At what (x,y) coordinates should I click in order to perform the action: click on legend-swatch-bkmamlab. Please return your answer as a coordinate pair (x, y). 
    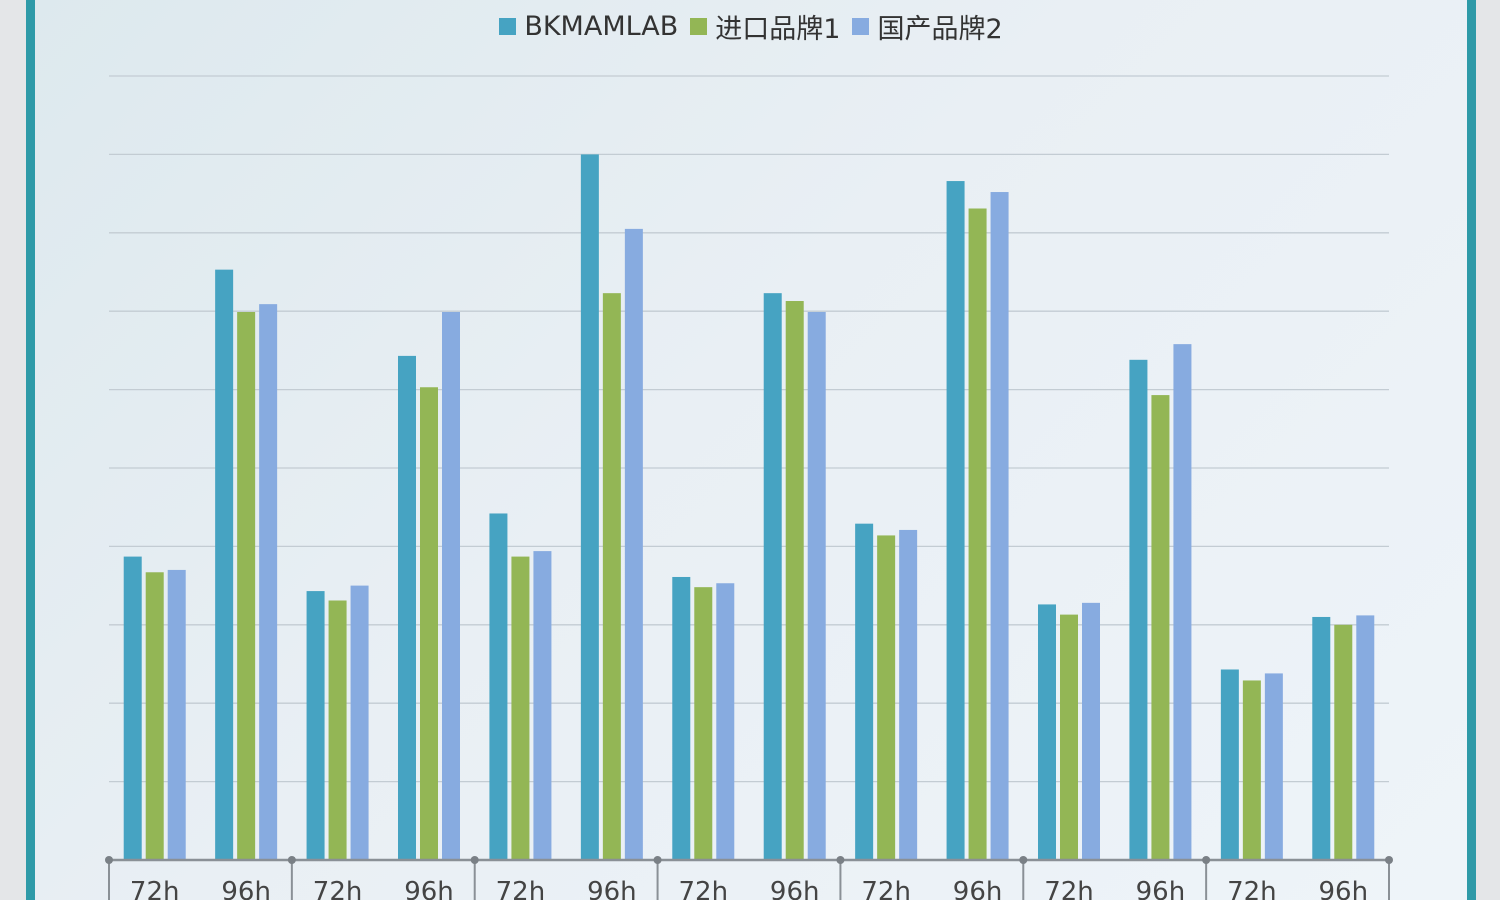
    Looking at the image, I should click on (508, 26).